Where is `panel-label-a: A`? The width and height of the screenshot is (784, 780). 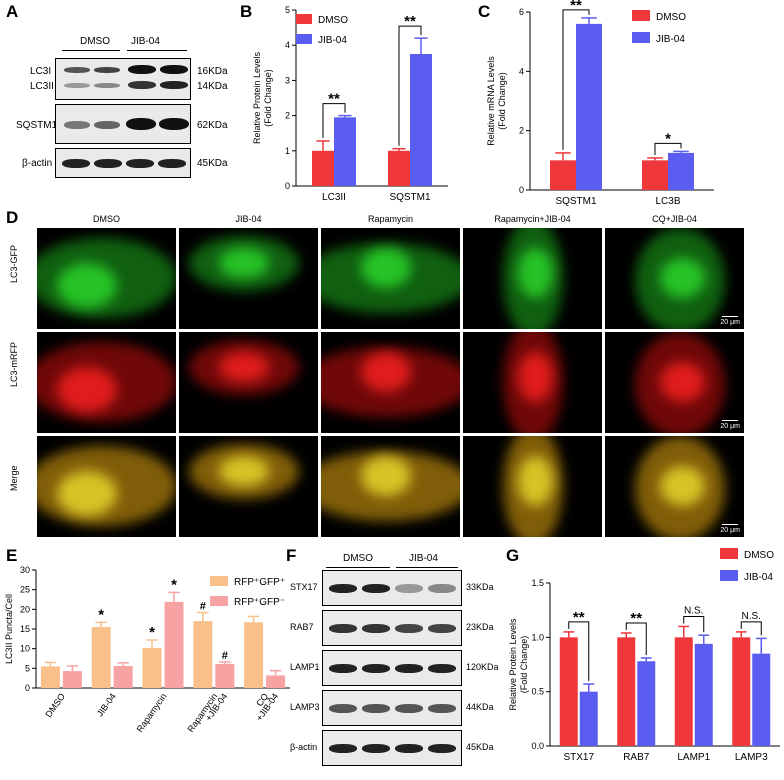 panel-label-a: A is located at coordinates (12, 11).